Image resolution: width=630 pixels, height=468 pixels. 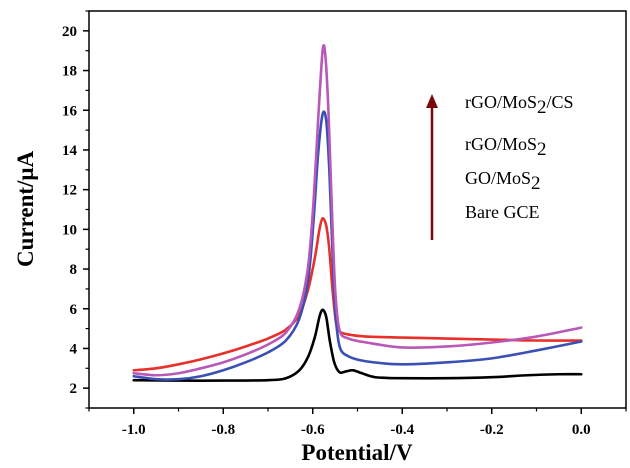 What do you see at coordinates (506, 147) in the screenshot?
I see `legend-entry: rGO/MoS2` at bounding box center [506, 147].